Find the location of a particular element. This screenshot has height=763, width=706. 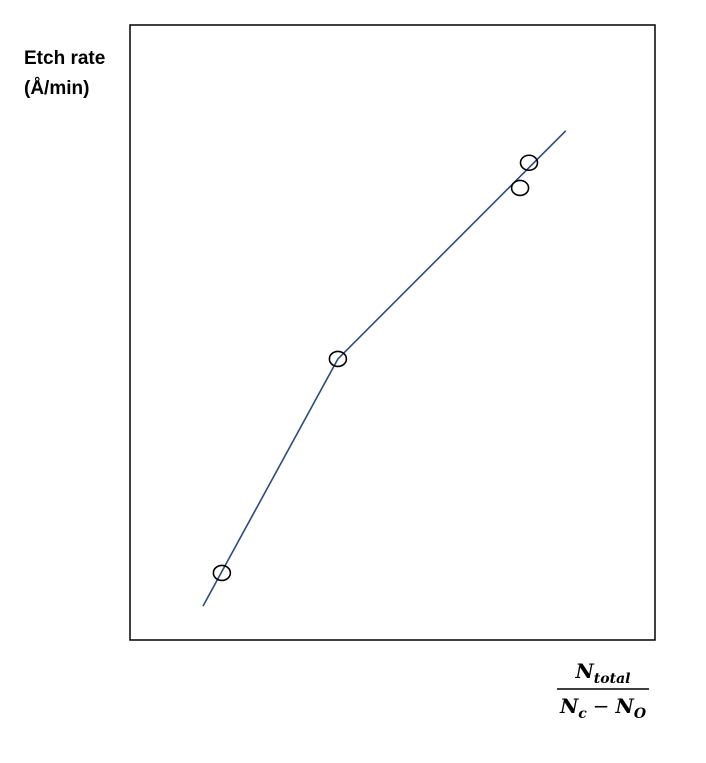

x-axis-label-denominator: Nc − NO is located at coordinates (603, 708).